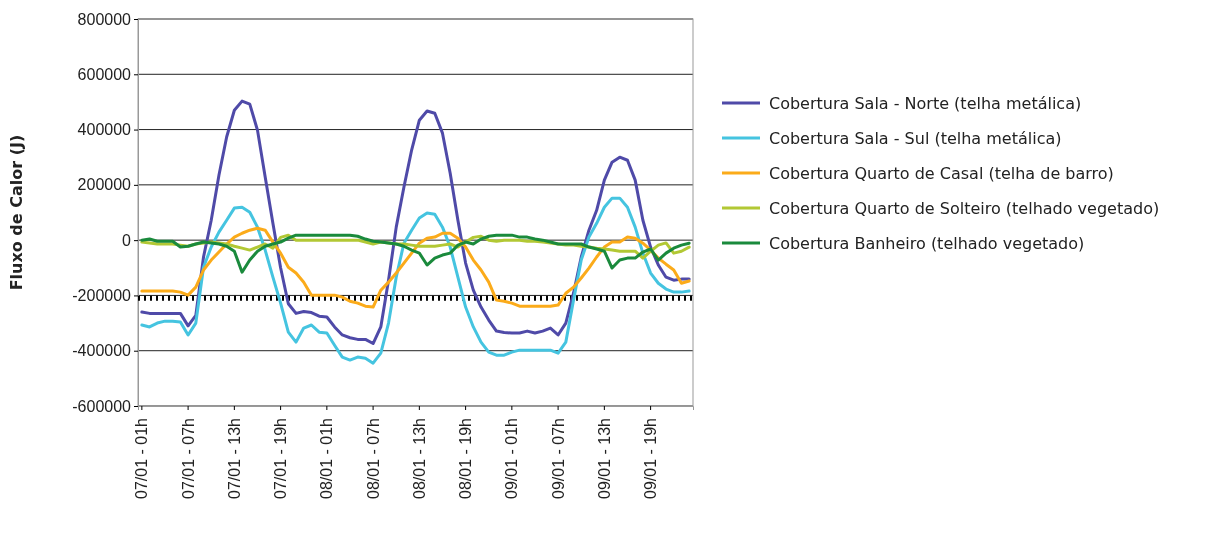 The image size is (1207, 538). Describe the element at coordinates (558, 458) in the screenshot. I see `x-tick-label: 09/01 - 07h` at that location.